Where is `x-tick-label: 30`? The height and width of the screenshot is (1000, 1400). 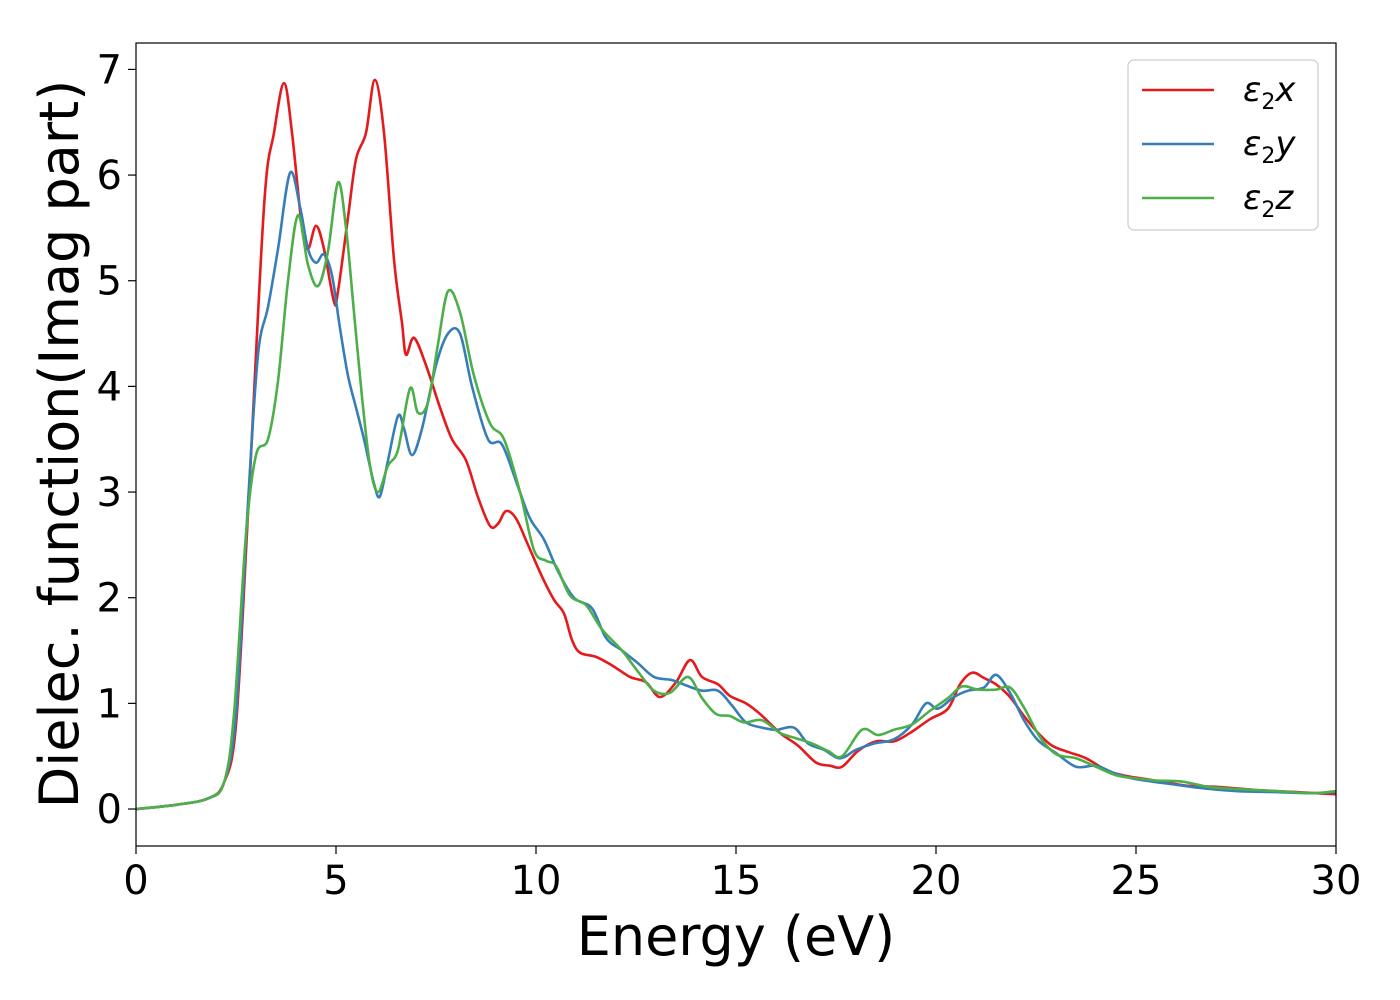 x-tick-label: 30 is located at coordinates (1336, 881).